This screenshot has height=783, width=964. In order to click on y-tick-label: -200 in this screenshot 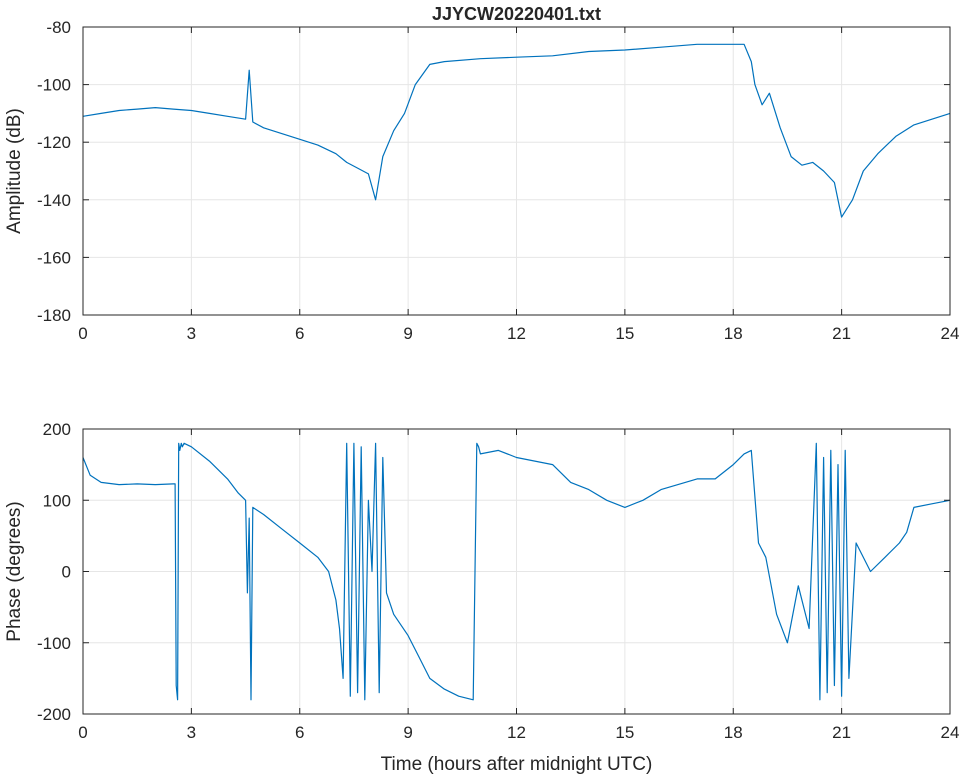, I will do `click(54, 714)`.